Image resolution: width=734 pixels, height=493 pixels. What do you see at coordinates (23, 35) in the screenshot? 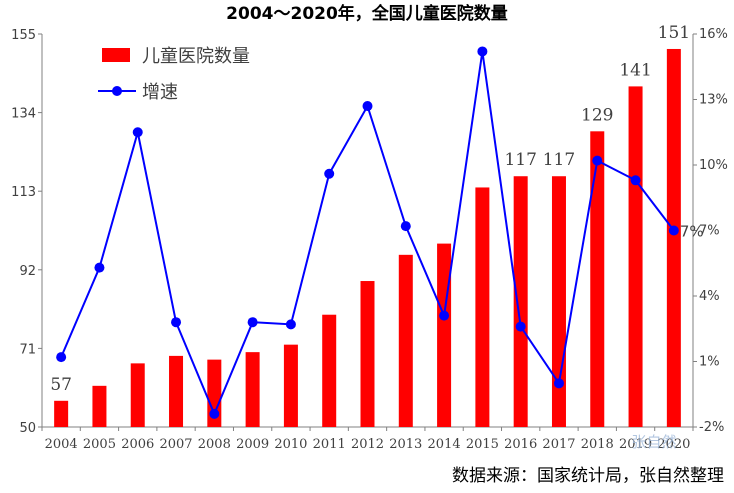
I see `left-tick-label: 155` at bounding box center [23, 35].